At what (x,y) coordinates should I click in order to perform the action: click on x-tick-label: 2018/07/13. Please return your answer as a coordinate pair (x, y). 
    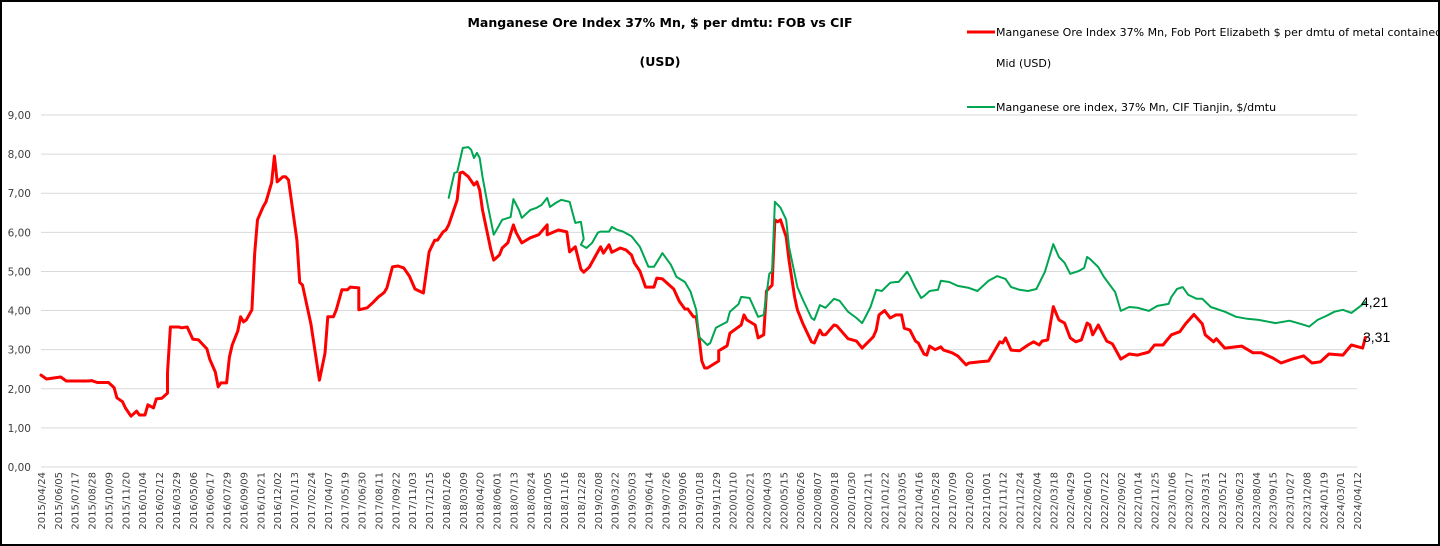
    Looking at the image, I should click on (514, 501).